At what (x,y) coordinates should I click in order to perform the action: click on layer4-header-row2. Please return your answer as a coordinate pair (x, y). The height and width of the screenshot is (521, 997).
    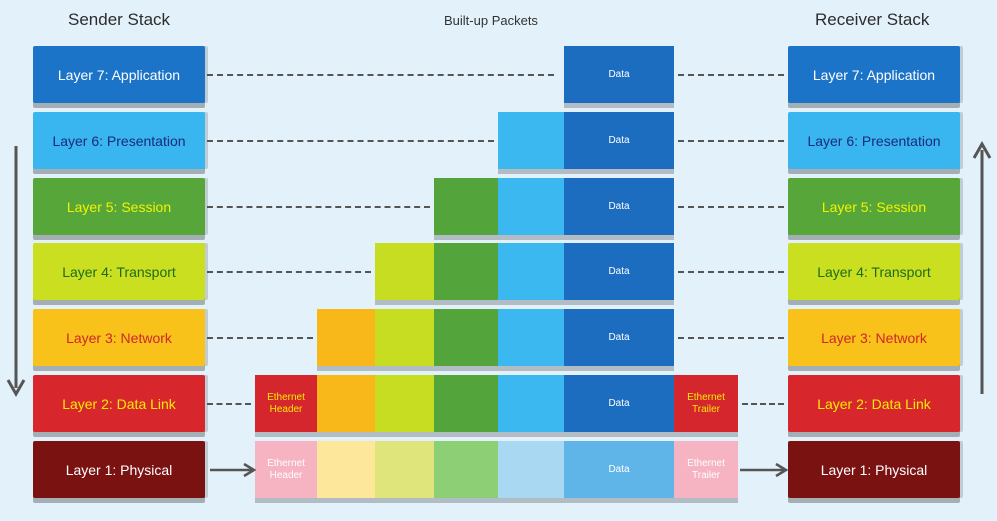
    Looking at the image, I should click on (404, 403).